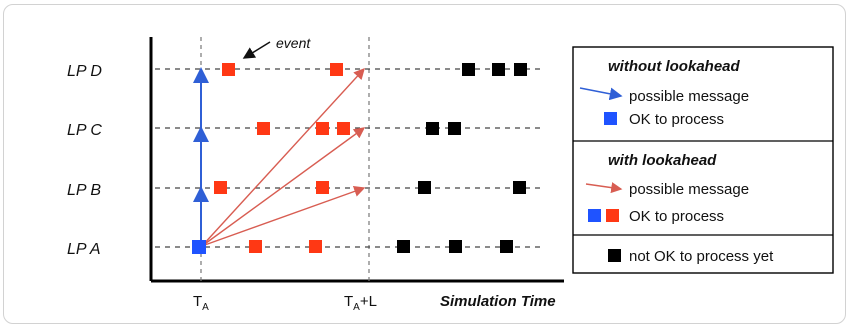 This screenshot has height=325, width=847. What do you see at coordinates (84, 130) in the screenshot?
I see `lp-c-label: LP C` at bounding box center [84, 130].